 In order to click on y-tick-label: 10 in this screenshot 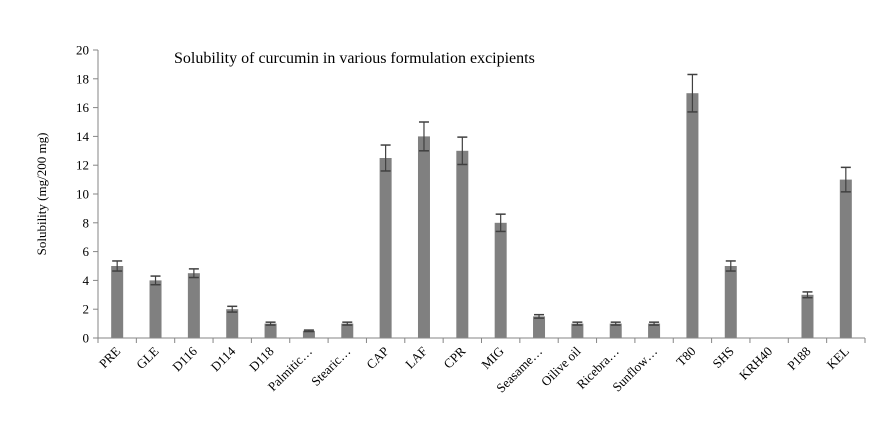, I will do `click(82, 194)`.